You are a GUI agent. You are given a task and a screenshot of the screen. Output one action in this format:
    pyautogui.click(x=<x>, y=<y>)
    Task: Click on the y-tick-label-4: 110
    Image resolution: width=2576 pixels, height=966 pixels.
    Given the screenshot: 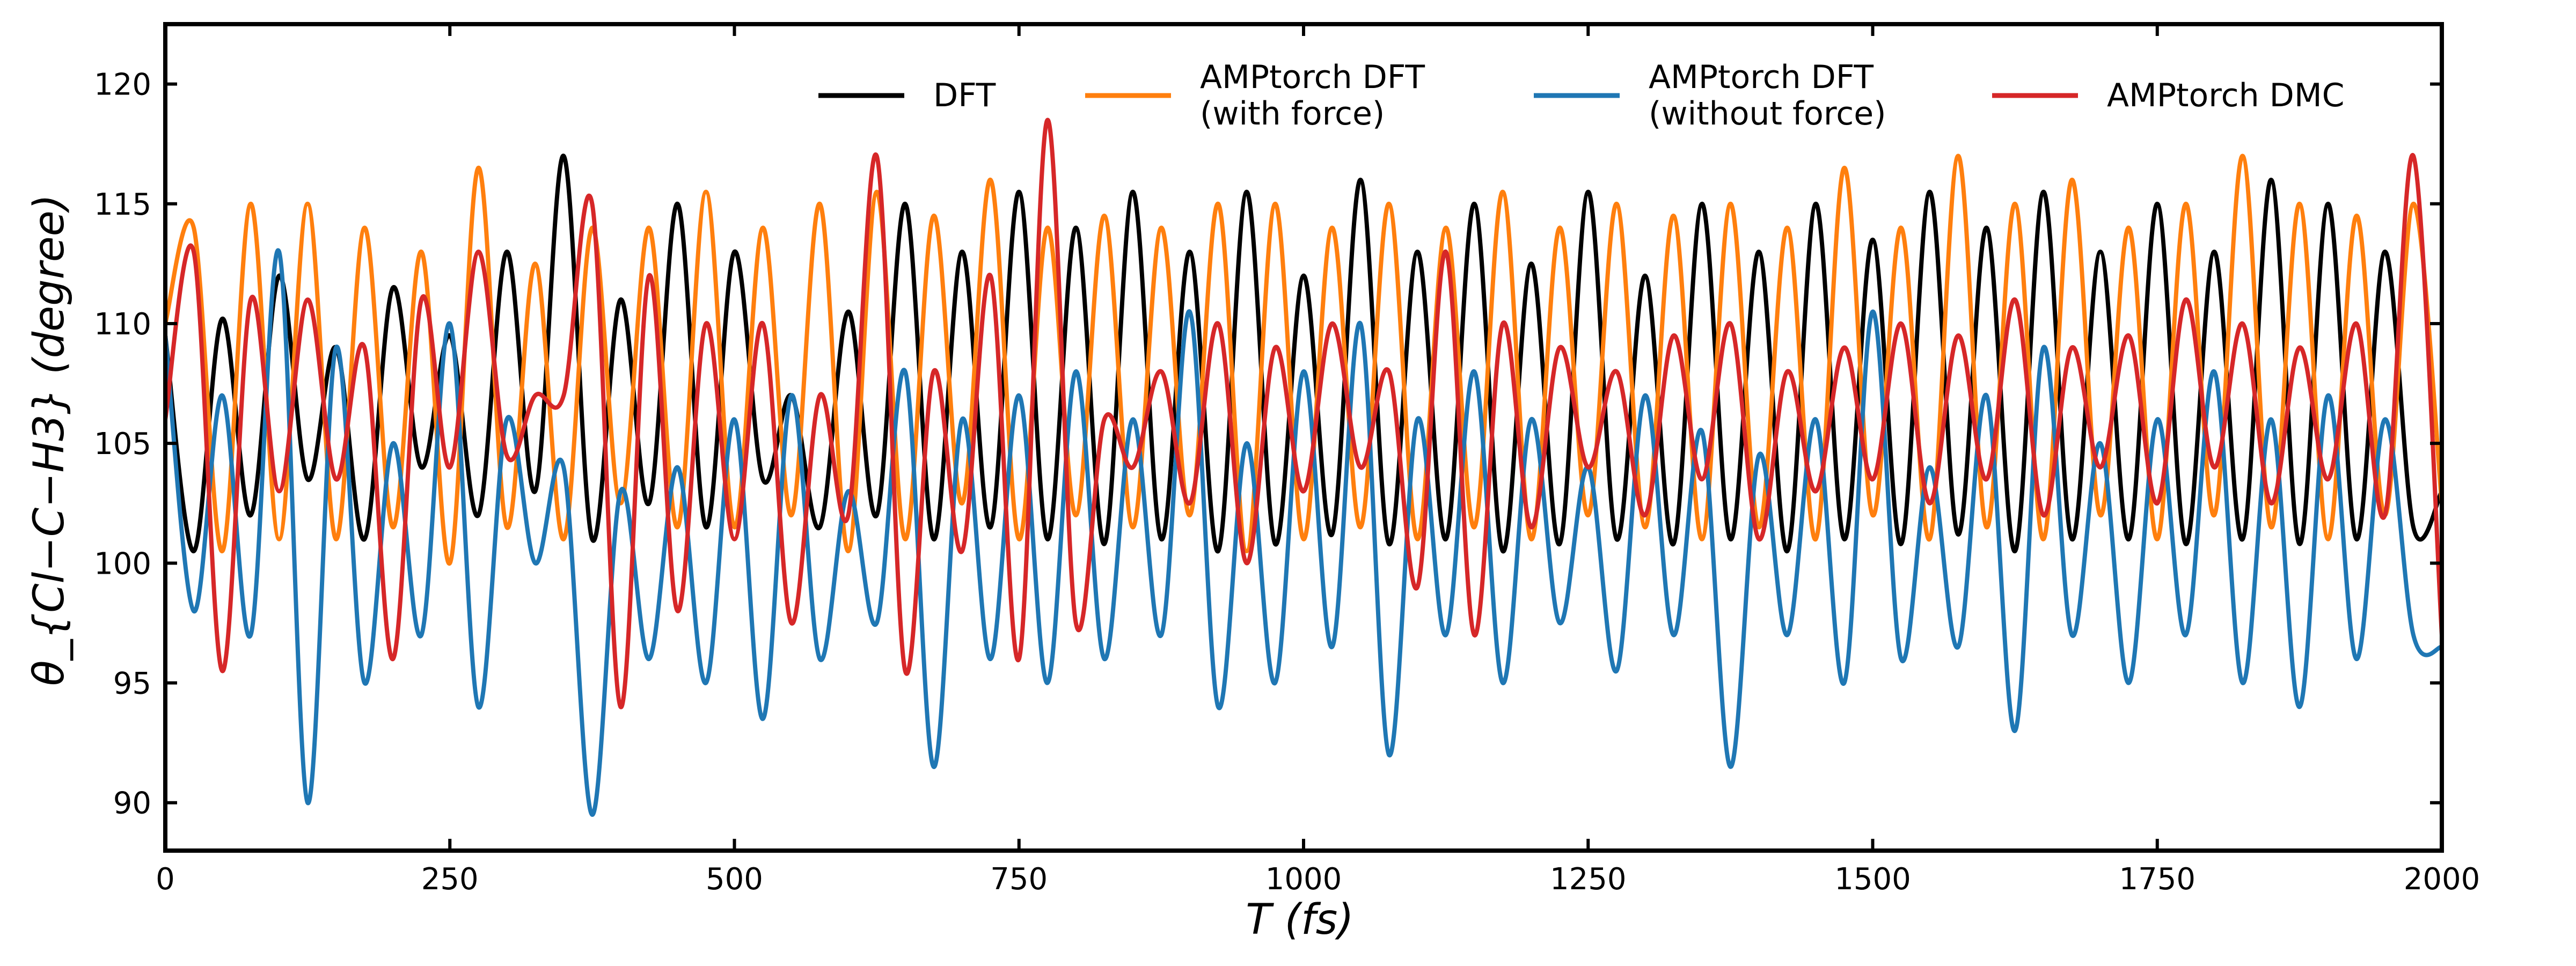 What is the action you would take?
    pyautogui.click(x=122, y=324)
    